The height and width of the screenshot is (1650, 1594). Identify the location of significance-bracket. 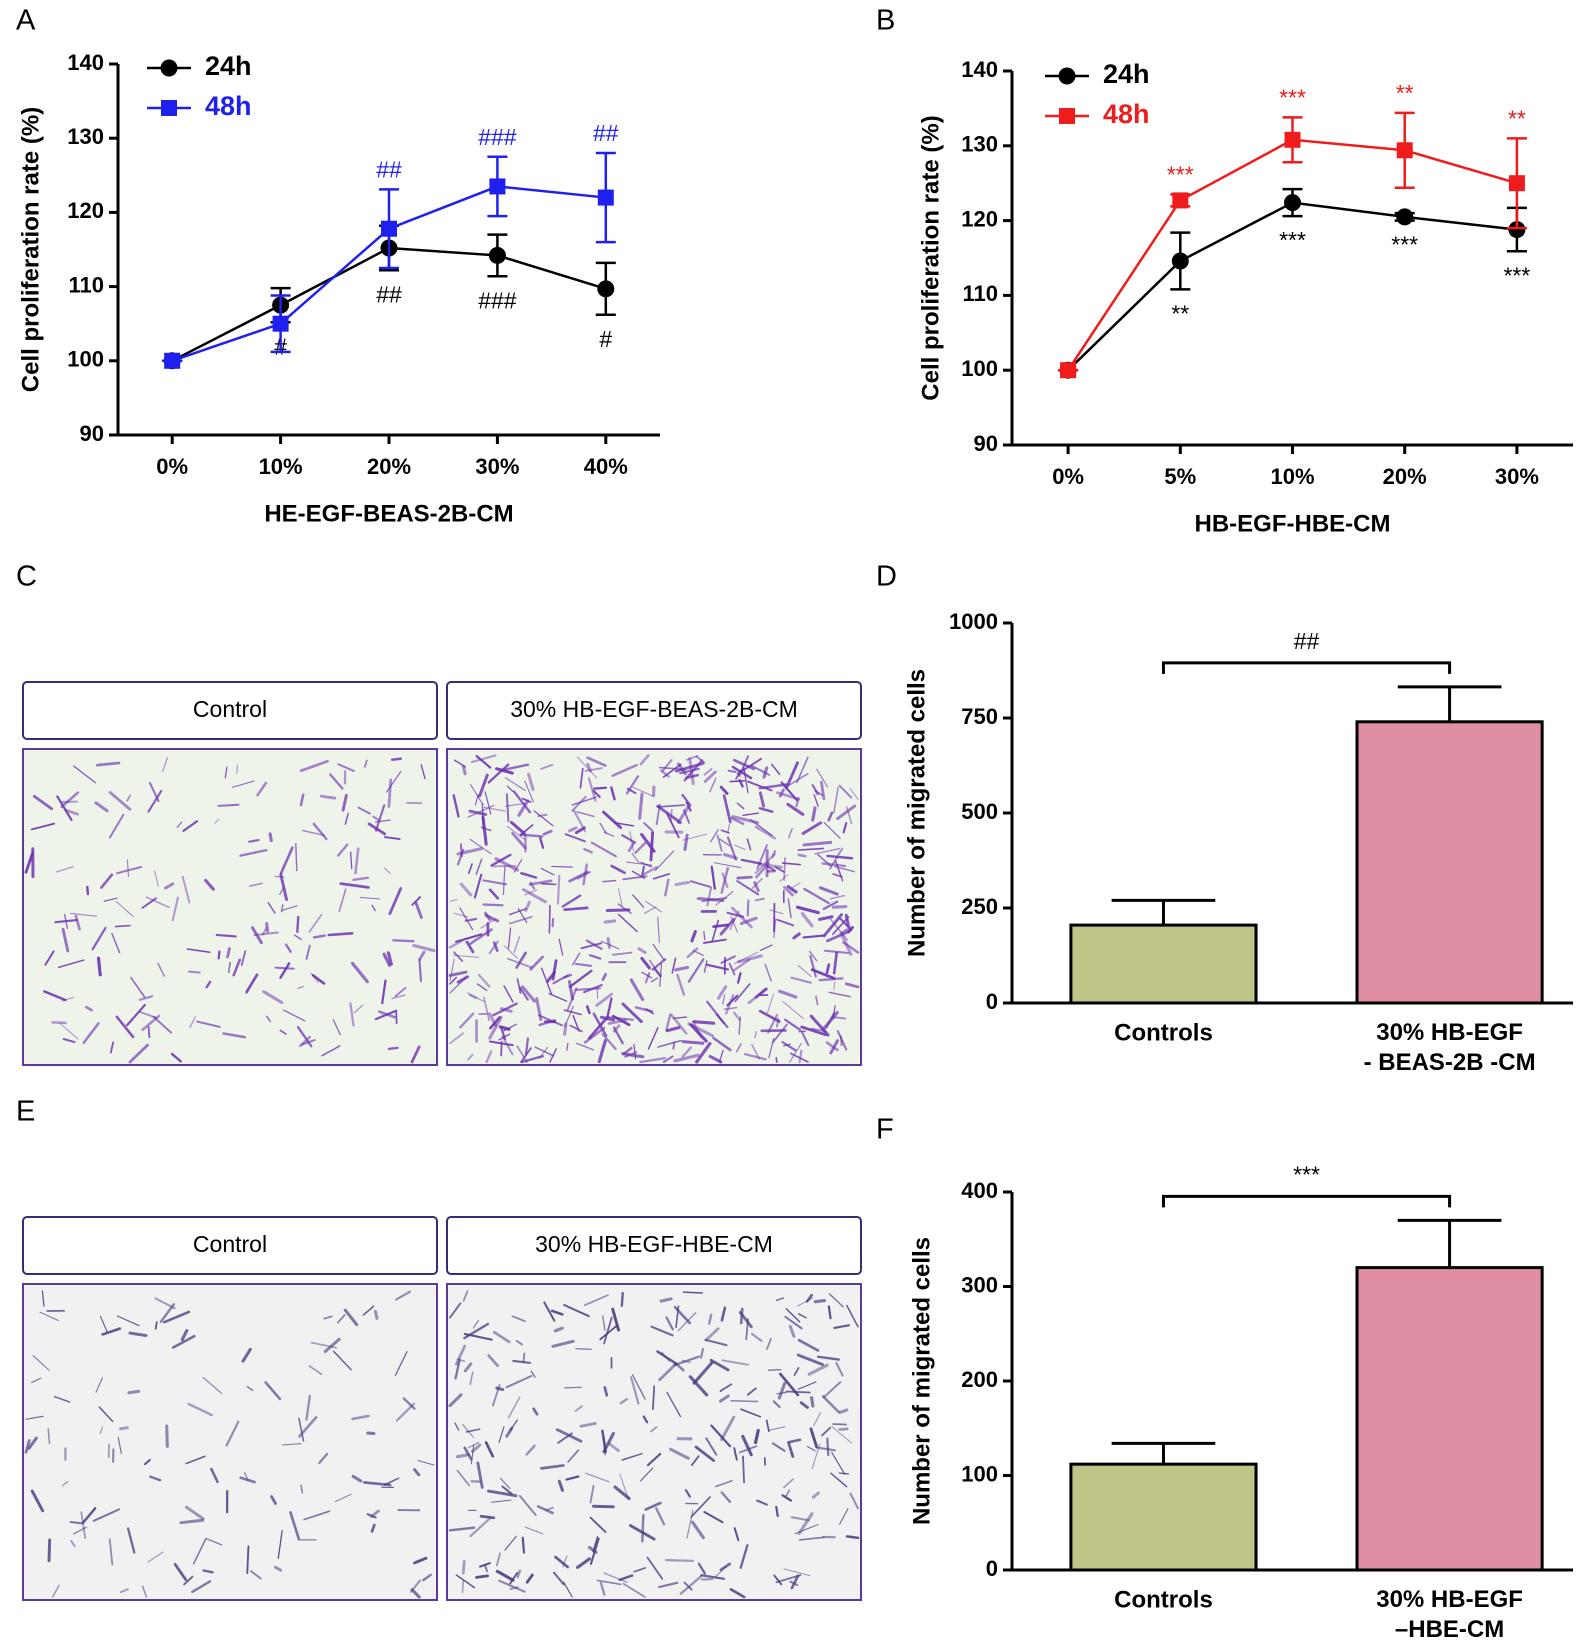
(1306, 1201).